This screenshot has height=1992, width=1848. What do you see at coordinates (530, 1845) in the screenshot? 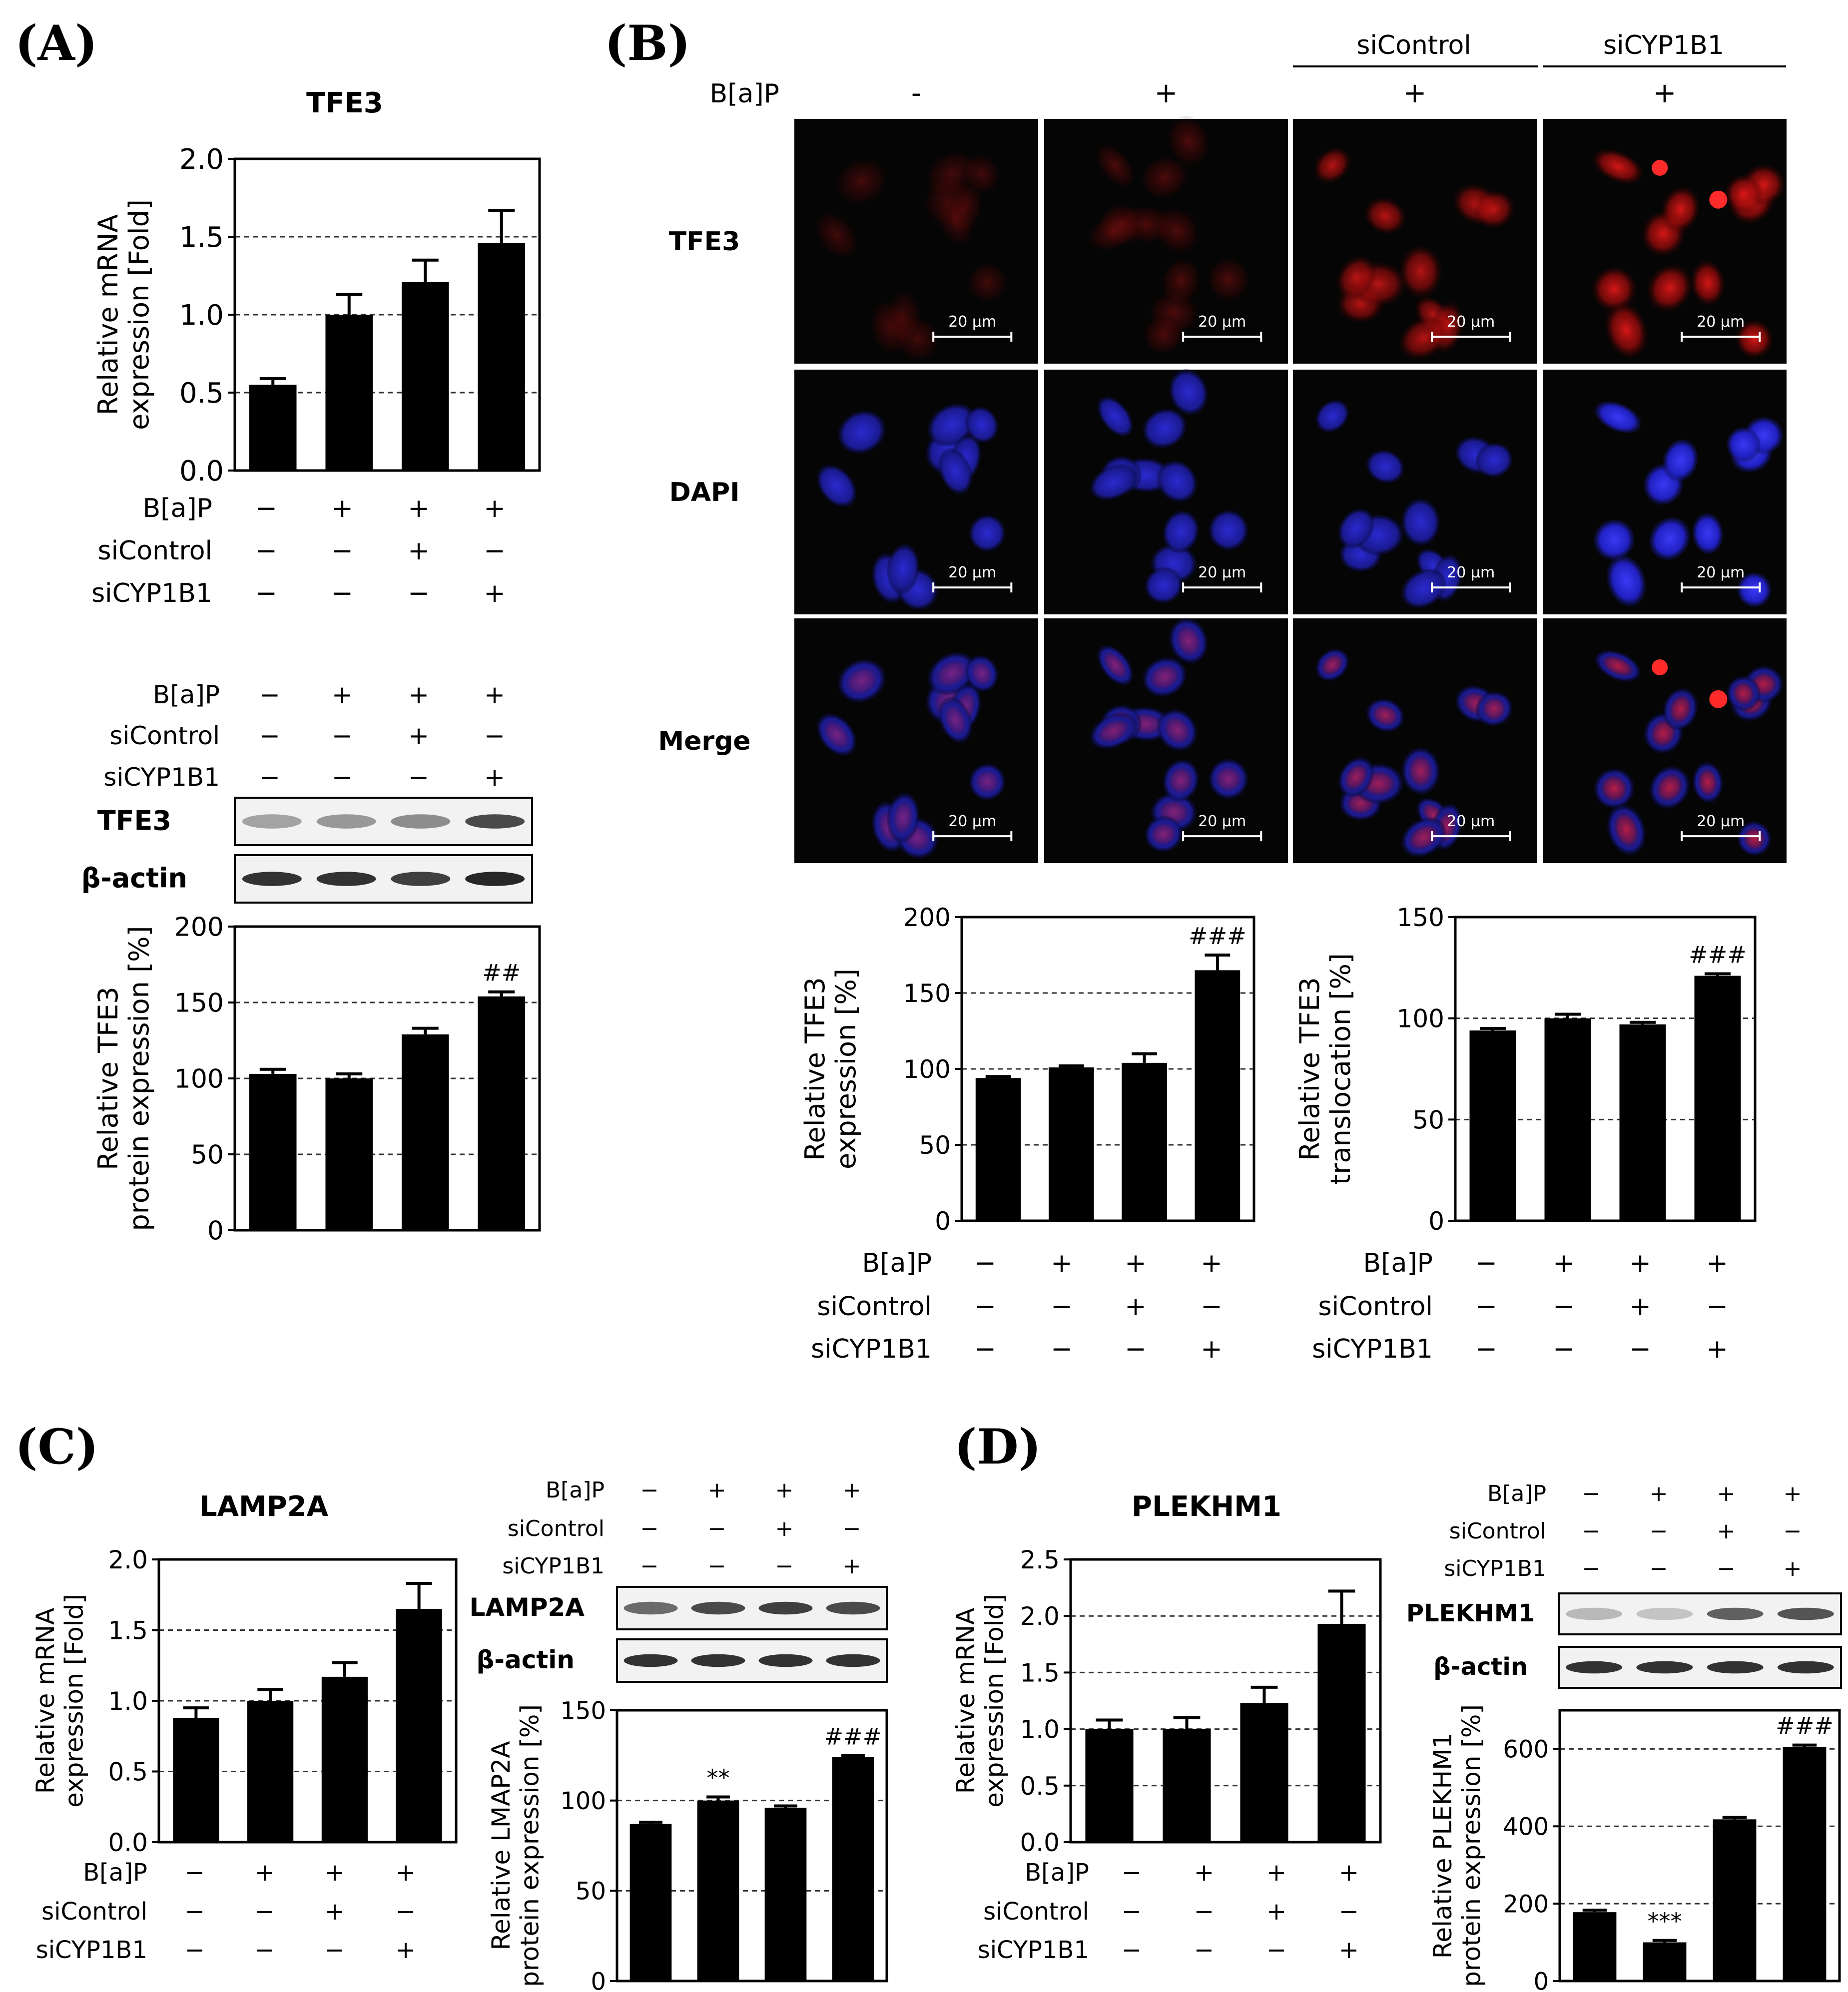
I see `y-axis-label: protein expression [%]` at bounding box center [530, 1845].